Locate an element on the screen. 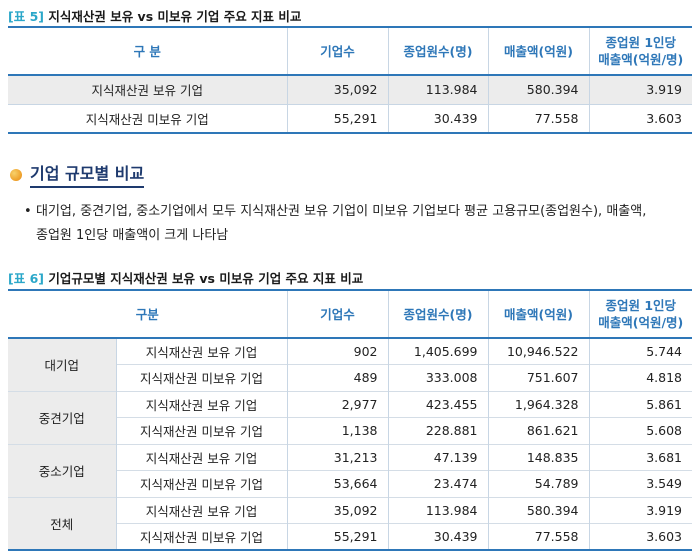 The width and height of the screenshot is (700, 557). table6-header-row: 구분 기업수 종업원수(명) 매출액(억원) 종업원 1인당 매출액(억원/명) is located at coordinates (350, 314).